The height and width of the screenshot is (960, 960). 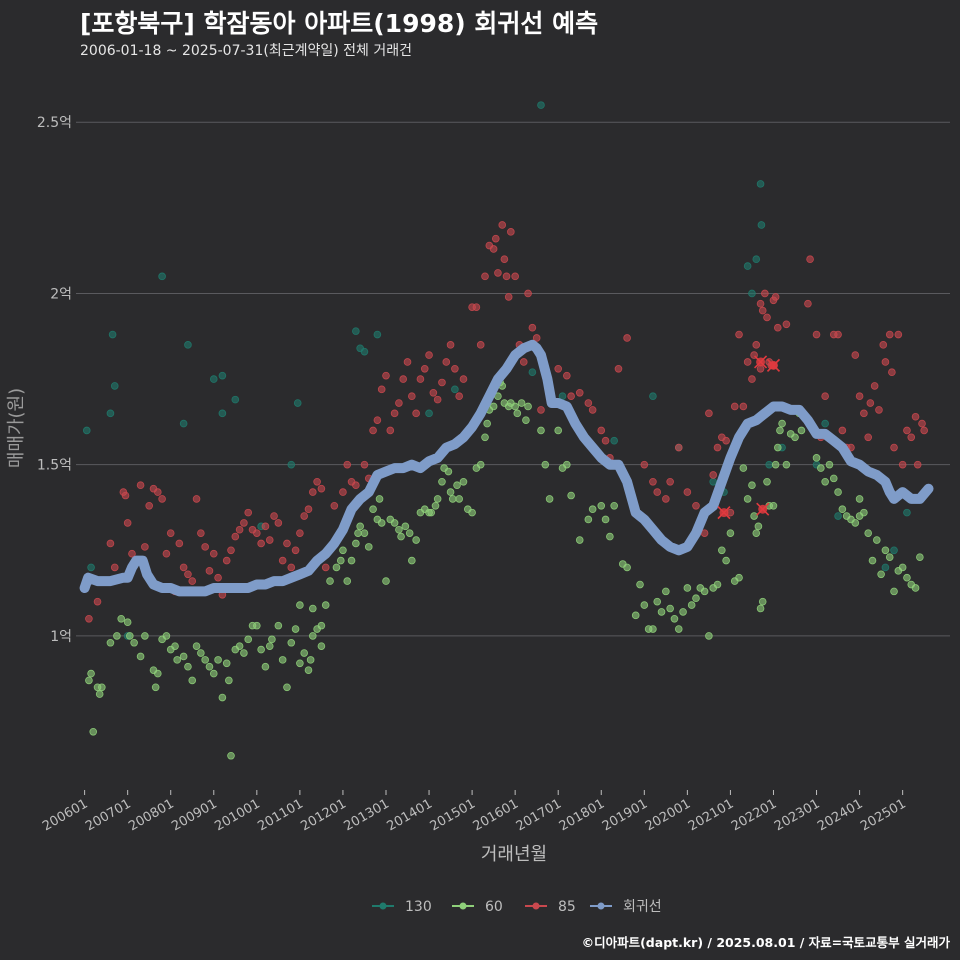 I want to click on x-tick-label: 201601, so click(x=496, y=815).